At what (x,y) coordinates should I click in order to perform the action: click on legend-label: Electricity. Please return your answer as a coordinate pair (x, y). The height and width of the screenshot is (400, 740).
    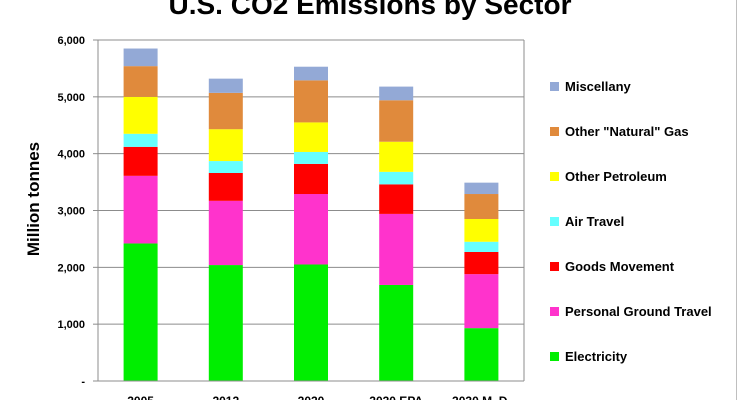
    Looking at the image, I should click on (596, 356).